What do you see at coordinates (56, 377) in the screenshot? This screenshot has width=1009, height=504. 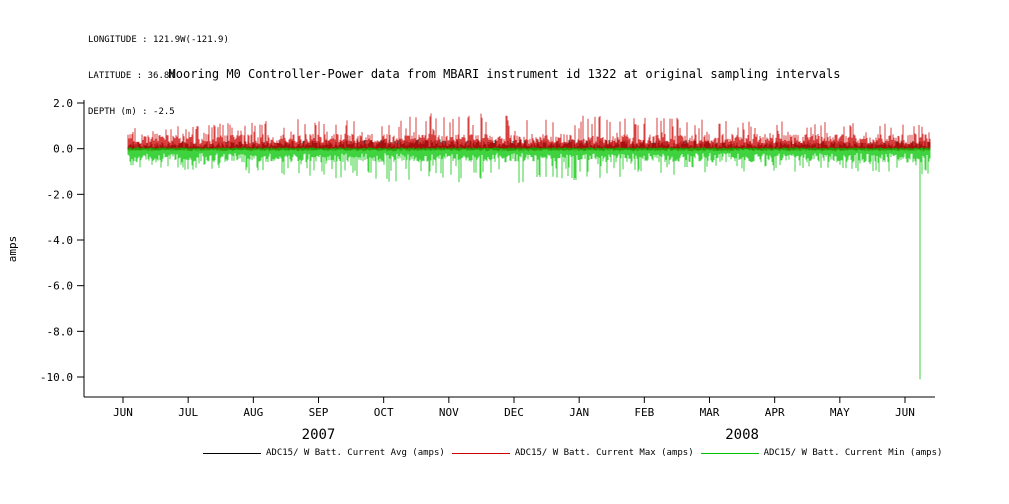 I see `y-tick-label: -10.0` at bounding box center [56, 377].